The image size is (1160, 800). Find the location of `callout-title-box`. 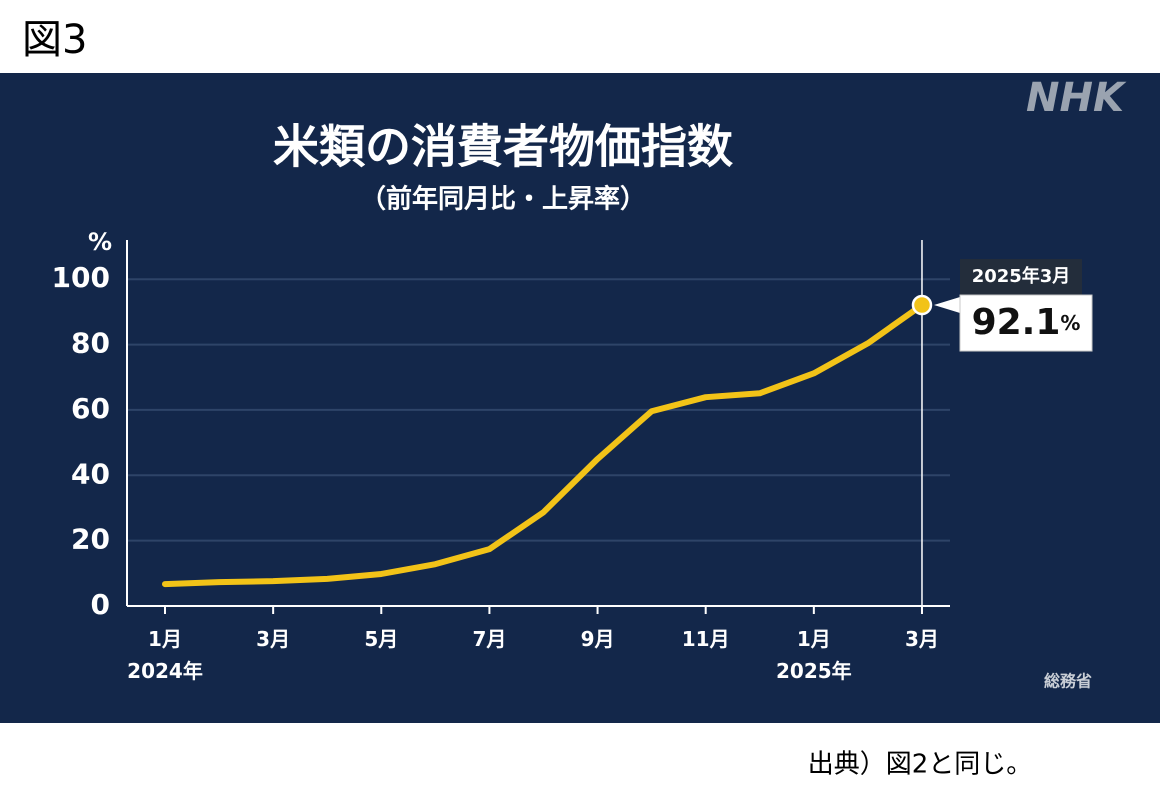

callout-title-box is located at coordinates (1021, 277).